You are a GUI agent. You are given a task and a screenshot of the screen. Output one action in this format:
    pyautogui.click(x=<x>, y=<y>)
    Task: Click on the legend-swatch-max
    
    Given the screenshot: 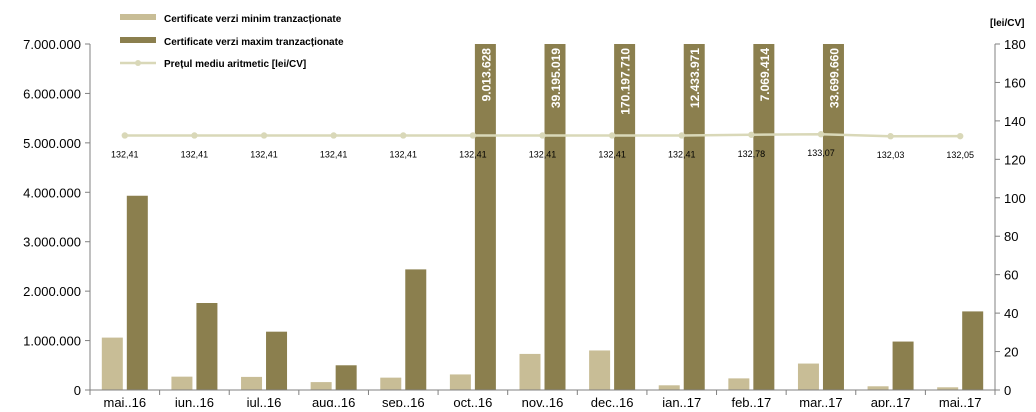 What is the action you would take?
    pyautogui.click(x=138, y=40)
    